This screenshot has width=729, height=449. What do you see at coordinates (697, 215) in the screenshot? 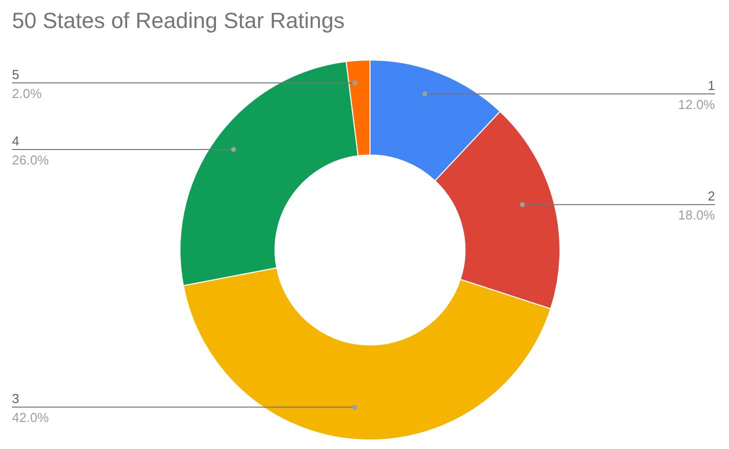
I see `data-label: 18.0%` at bounding box center [697, 215].